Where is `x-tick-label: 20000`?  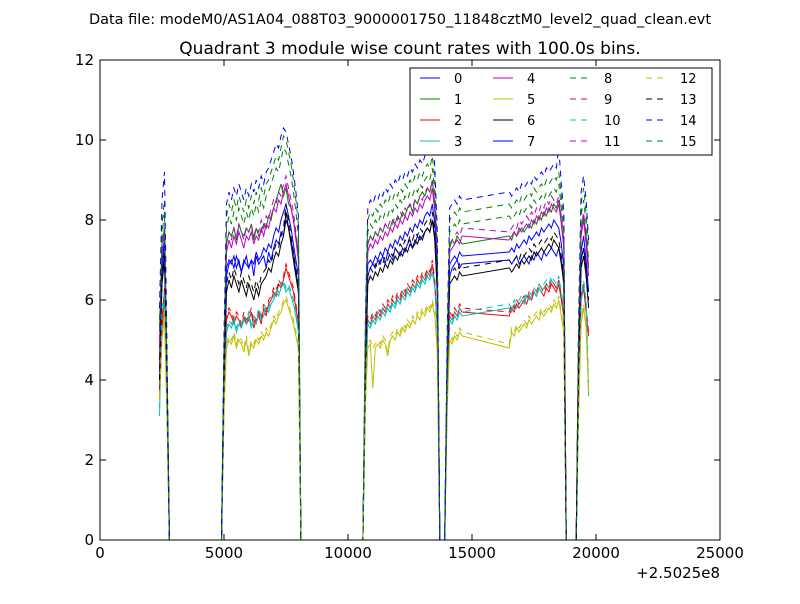
x-tick-label: 20000 is located at coordinates (596, 553).